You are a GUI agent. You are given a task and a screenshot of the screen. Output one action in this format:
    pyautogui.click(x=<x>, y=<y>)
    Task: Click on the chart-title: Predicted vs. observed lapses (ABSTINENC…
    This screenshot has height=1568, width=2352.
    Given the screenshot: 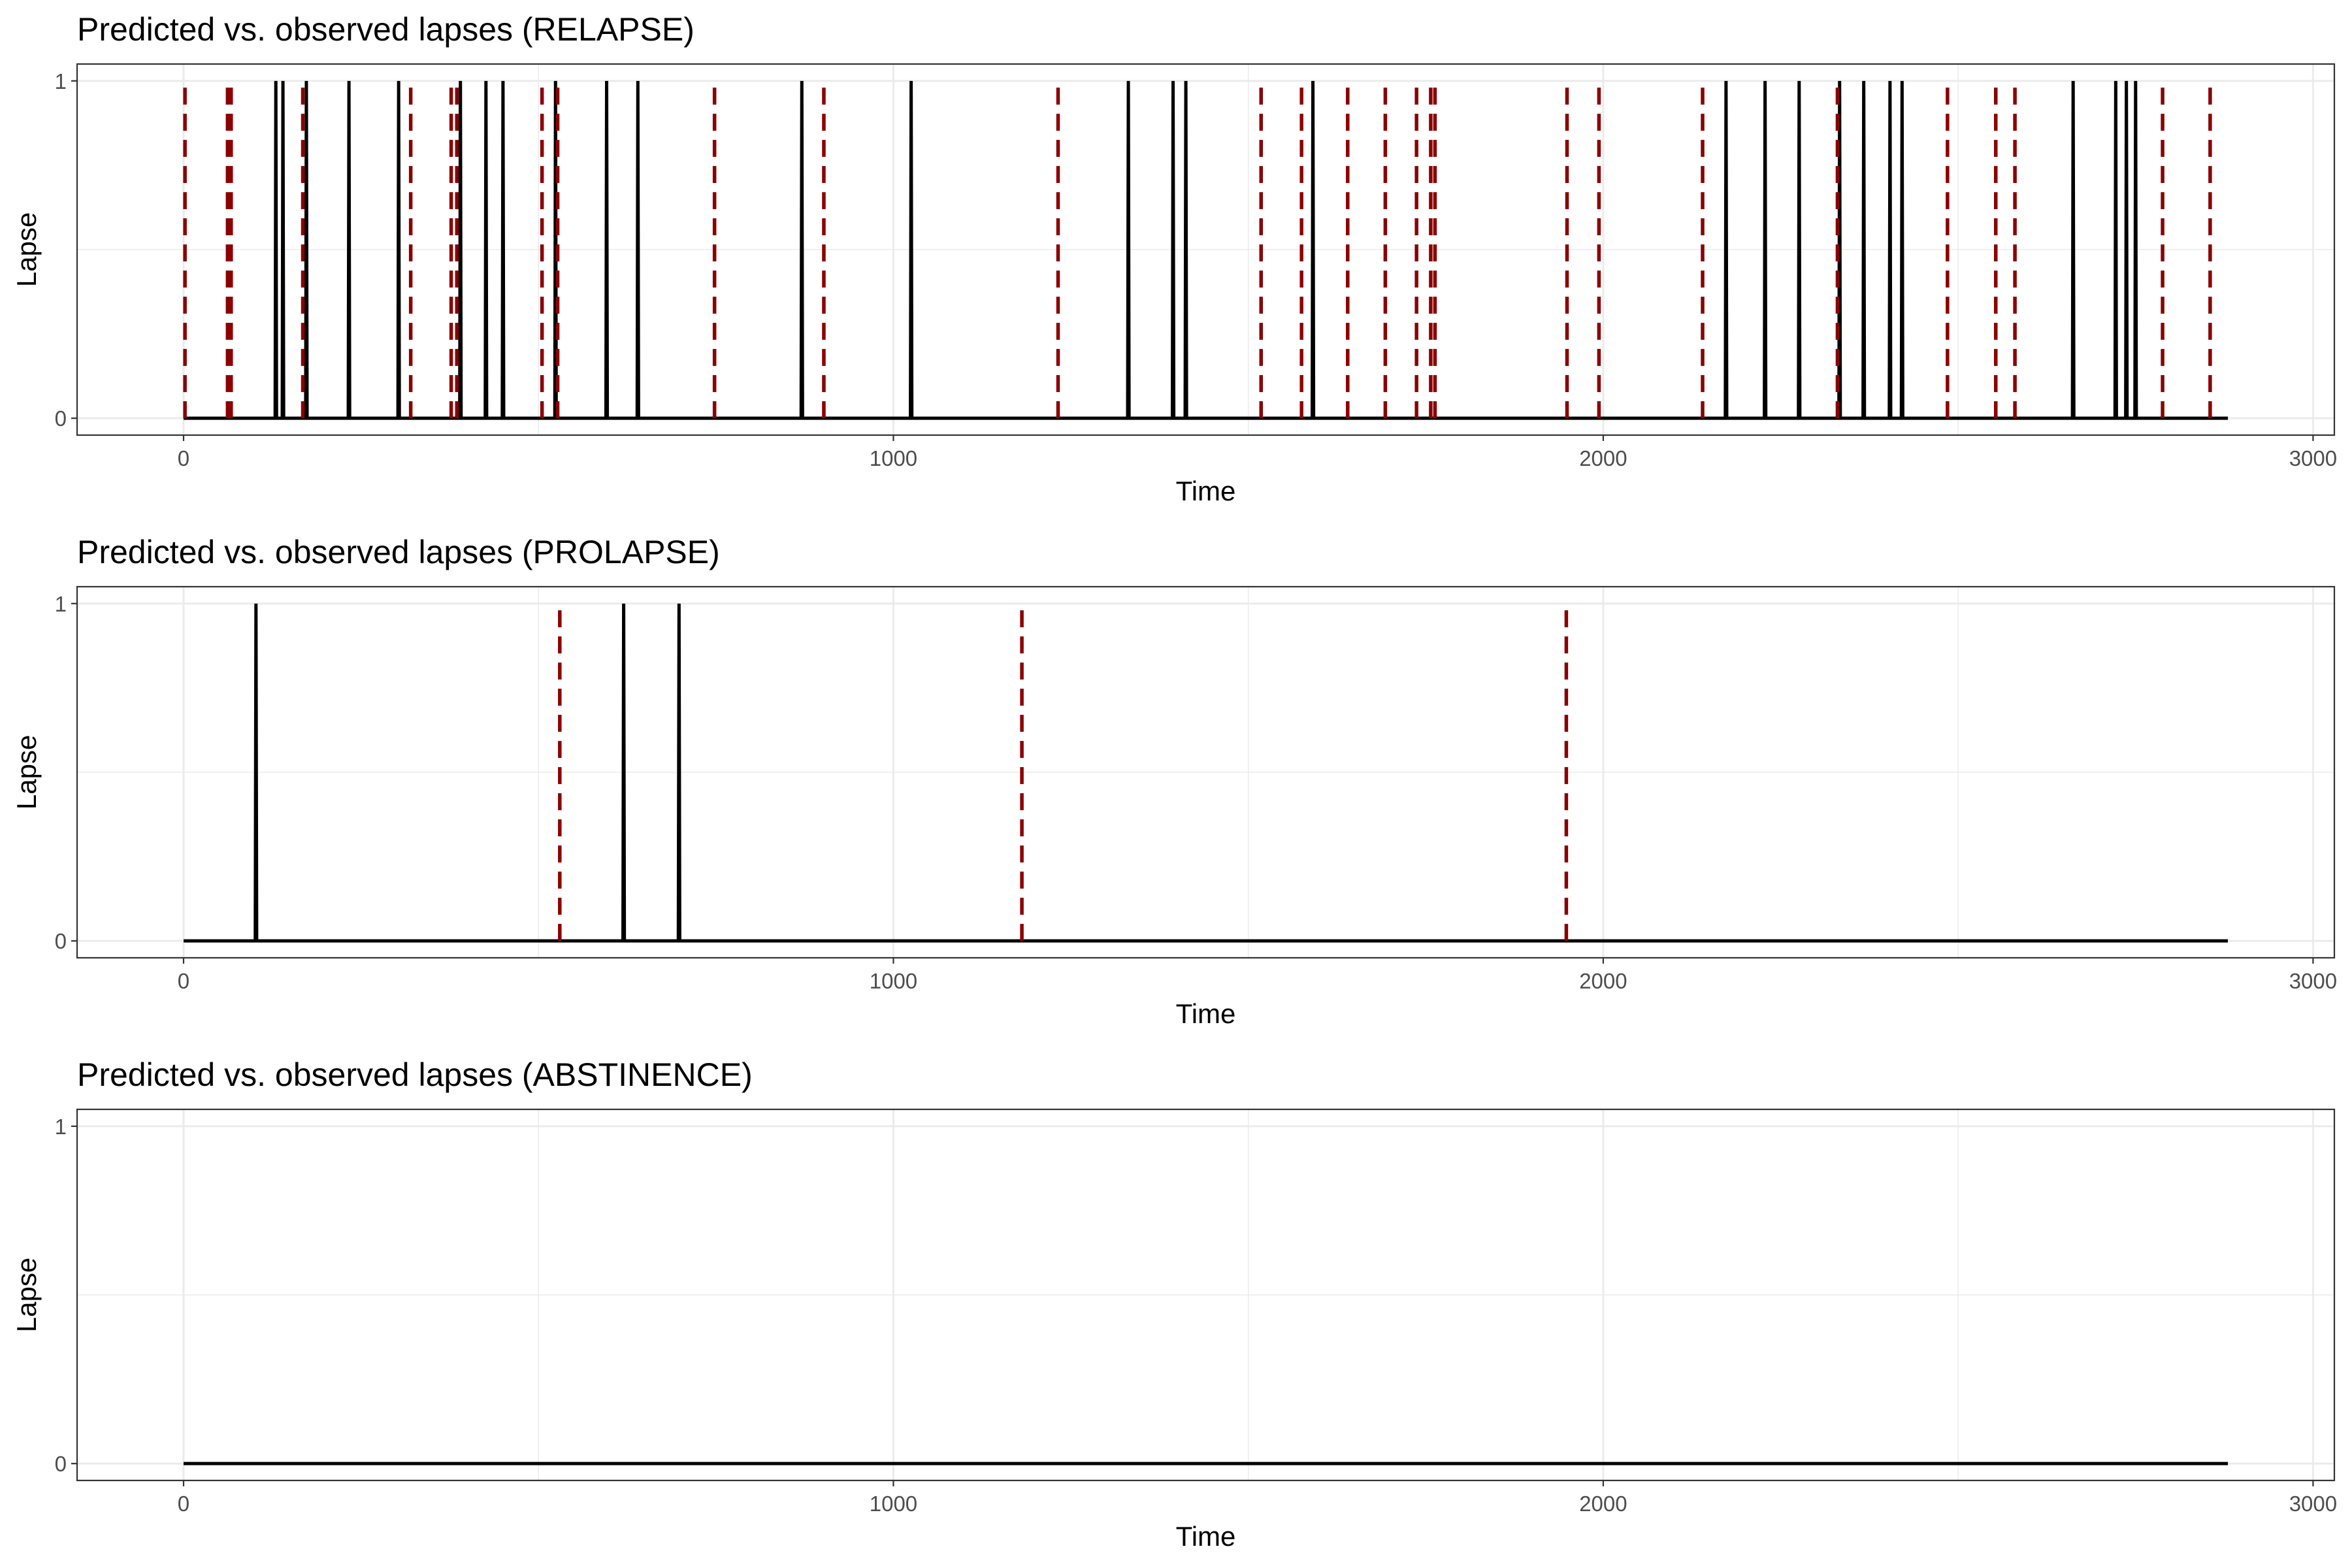 What is the action you would take?
    pyautogui.click(x=415, y=1074)
    